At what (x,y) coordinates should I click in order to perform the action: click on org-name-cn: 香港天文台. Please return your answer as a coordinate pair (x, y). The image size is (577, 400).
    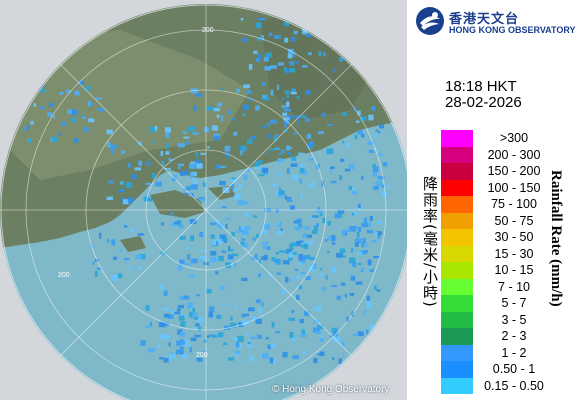
    Looking at the image, I should click on (484, 19).